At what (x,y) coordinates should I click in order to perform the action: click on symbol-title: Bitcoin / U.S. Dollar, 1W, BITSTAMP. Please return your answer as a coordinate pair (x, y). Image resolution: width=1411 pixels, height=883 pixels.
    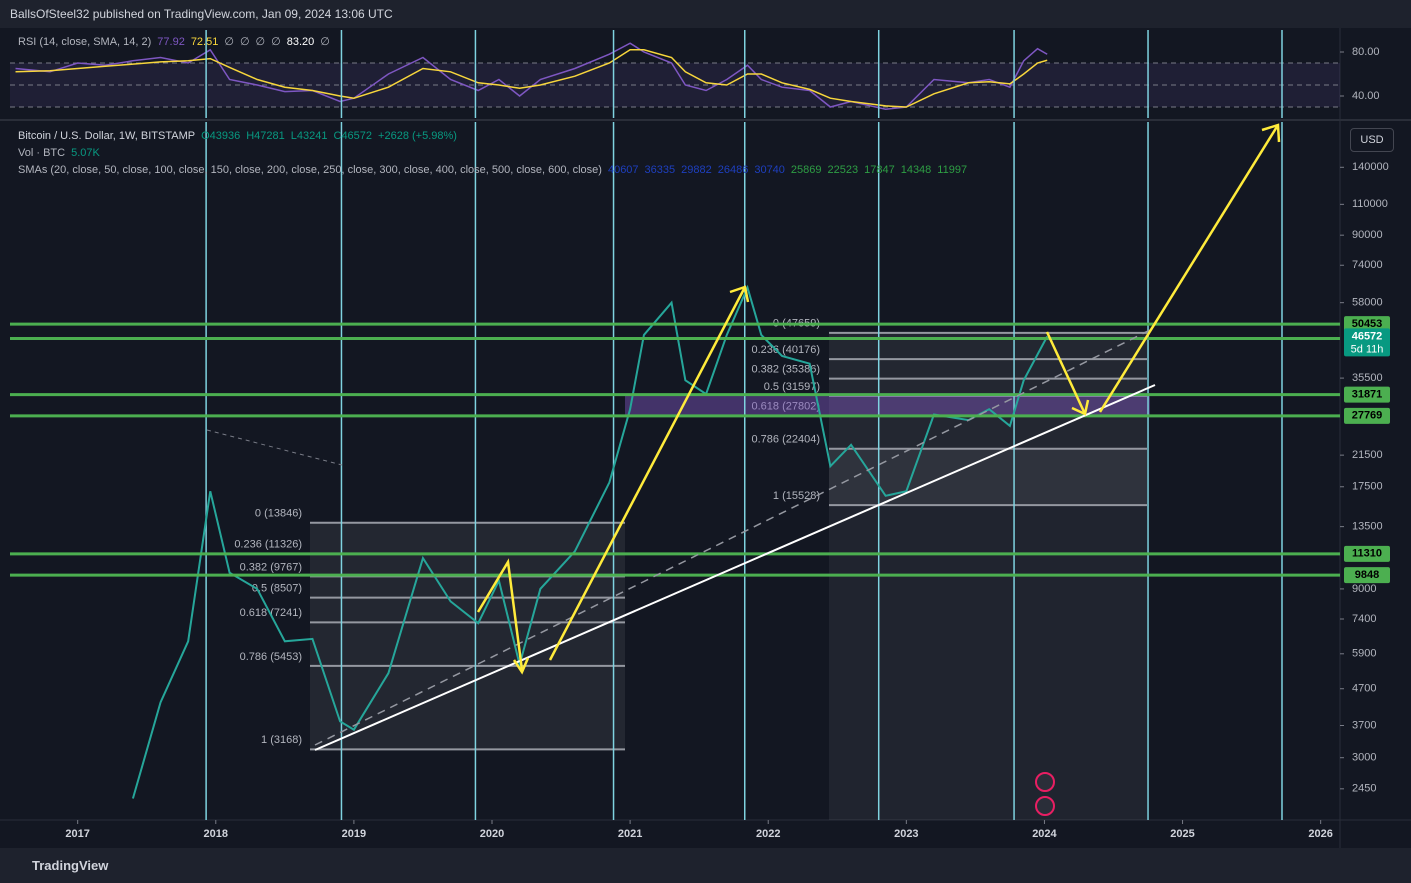
    Looking at the image, I should click on (107, 136).